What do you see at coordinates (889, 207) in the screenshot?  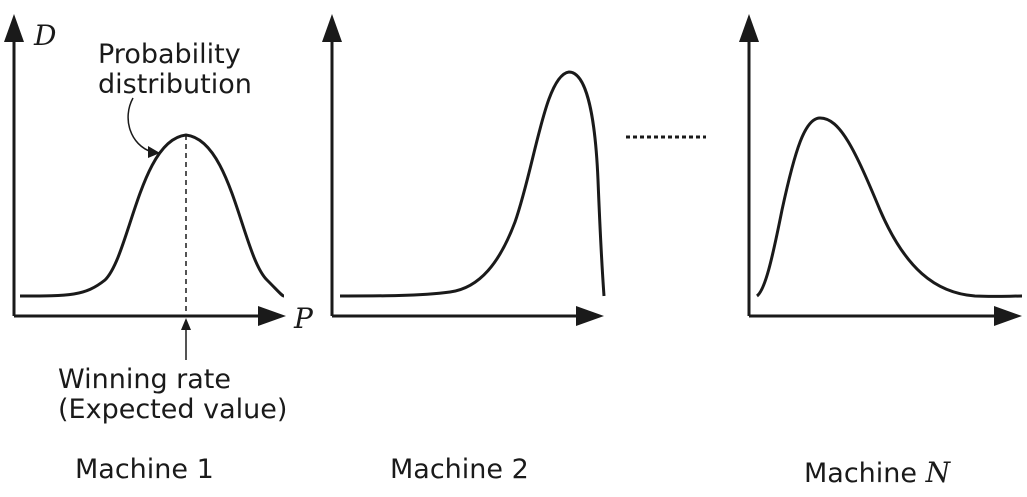 I see `machine-n-curve` at bounding box center [889, 207].